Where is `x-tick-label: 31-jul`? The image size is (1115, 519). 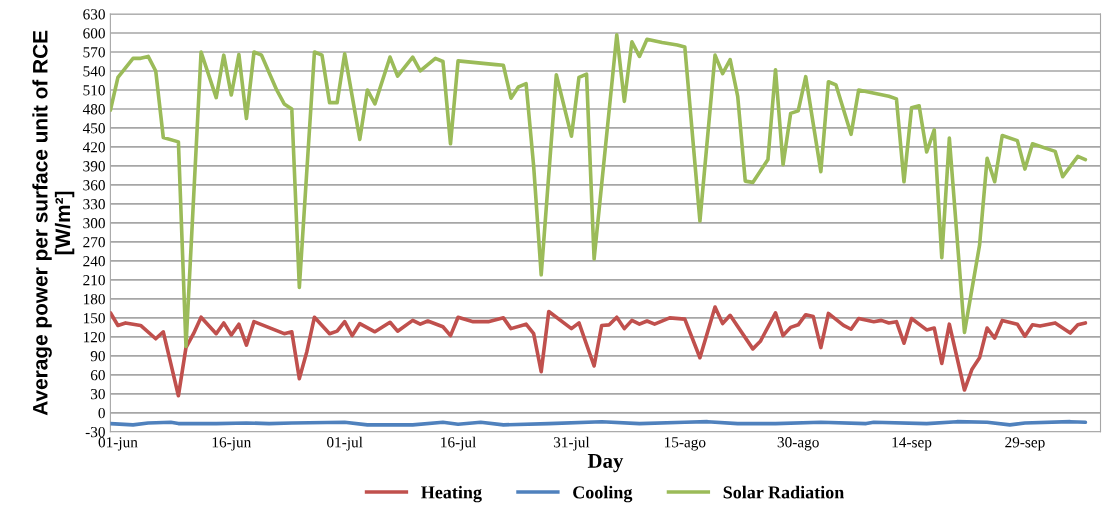 x-tick-label: 31-jul is located at coordinates (571, 443).